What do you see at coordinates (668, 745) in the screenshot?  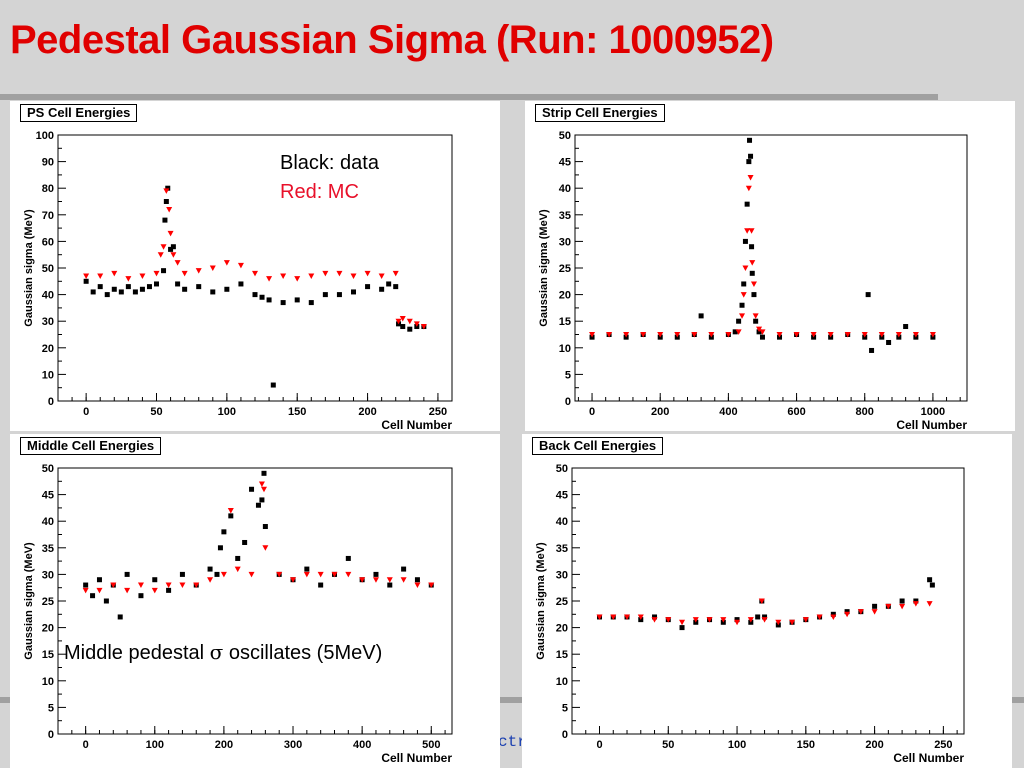 I see `x-tick-label: 50` at bounding box center [668, 745].